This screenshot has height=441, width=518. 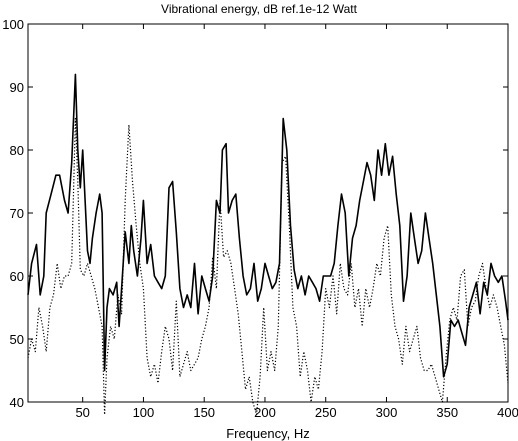 I want to click on x-tick-label: 200, so click(x=265, y=412).